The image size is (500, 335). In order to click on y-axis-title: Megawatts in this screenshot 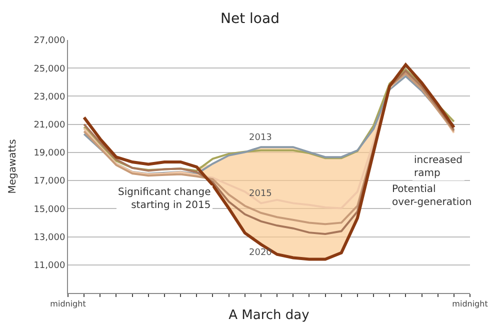, I will do `click(13, 166)`.